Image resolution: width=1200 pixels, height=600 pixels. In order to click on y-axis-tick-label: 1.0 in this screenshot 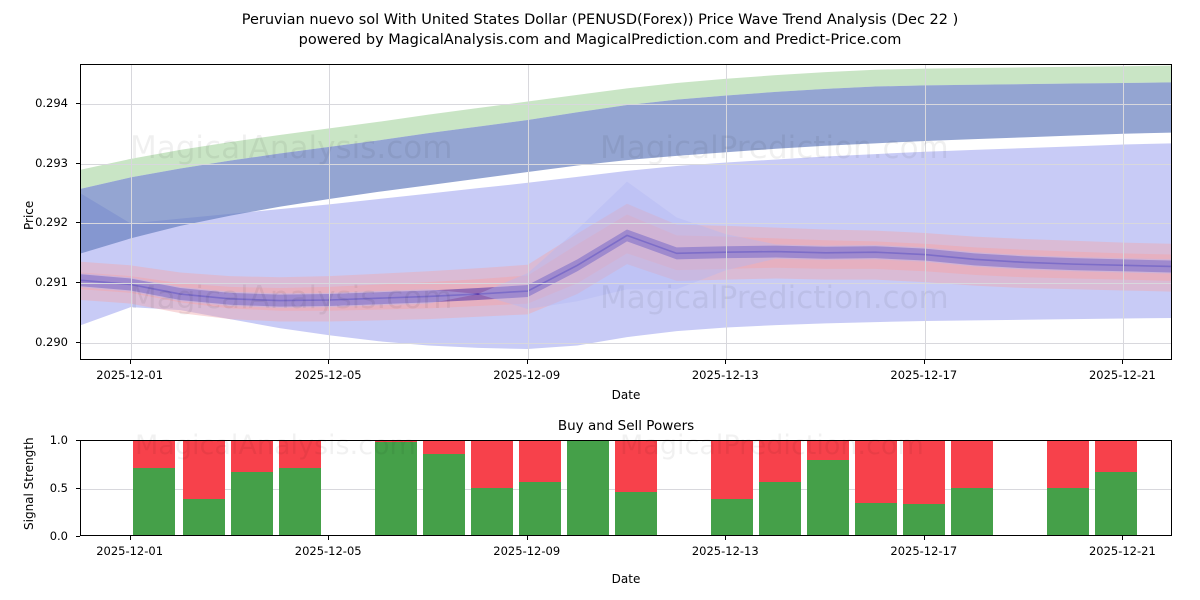, I will do `click(58, 440)`.